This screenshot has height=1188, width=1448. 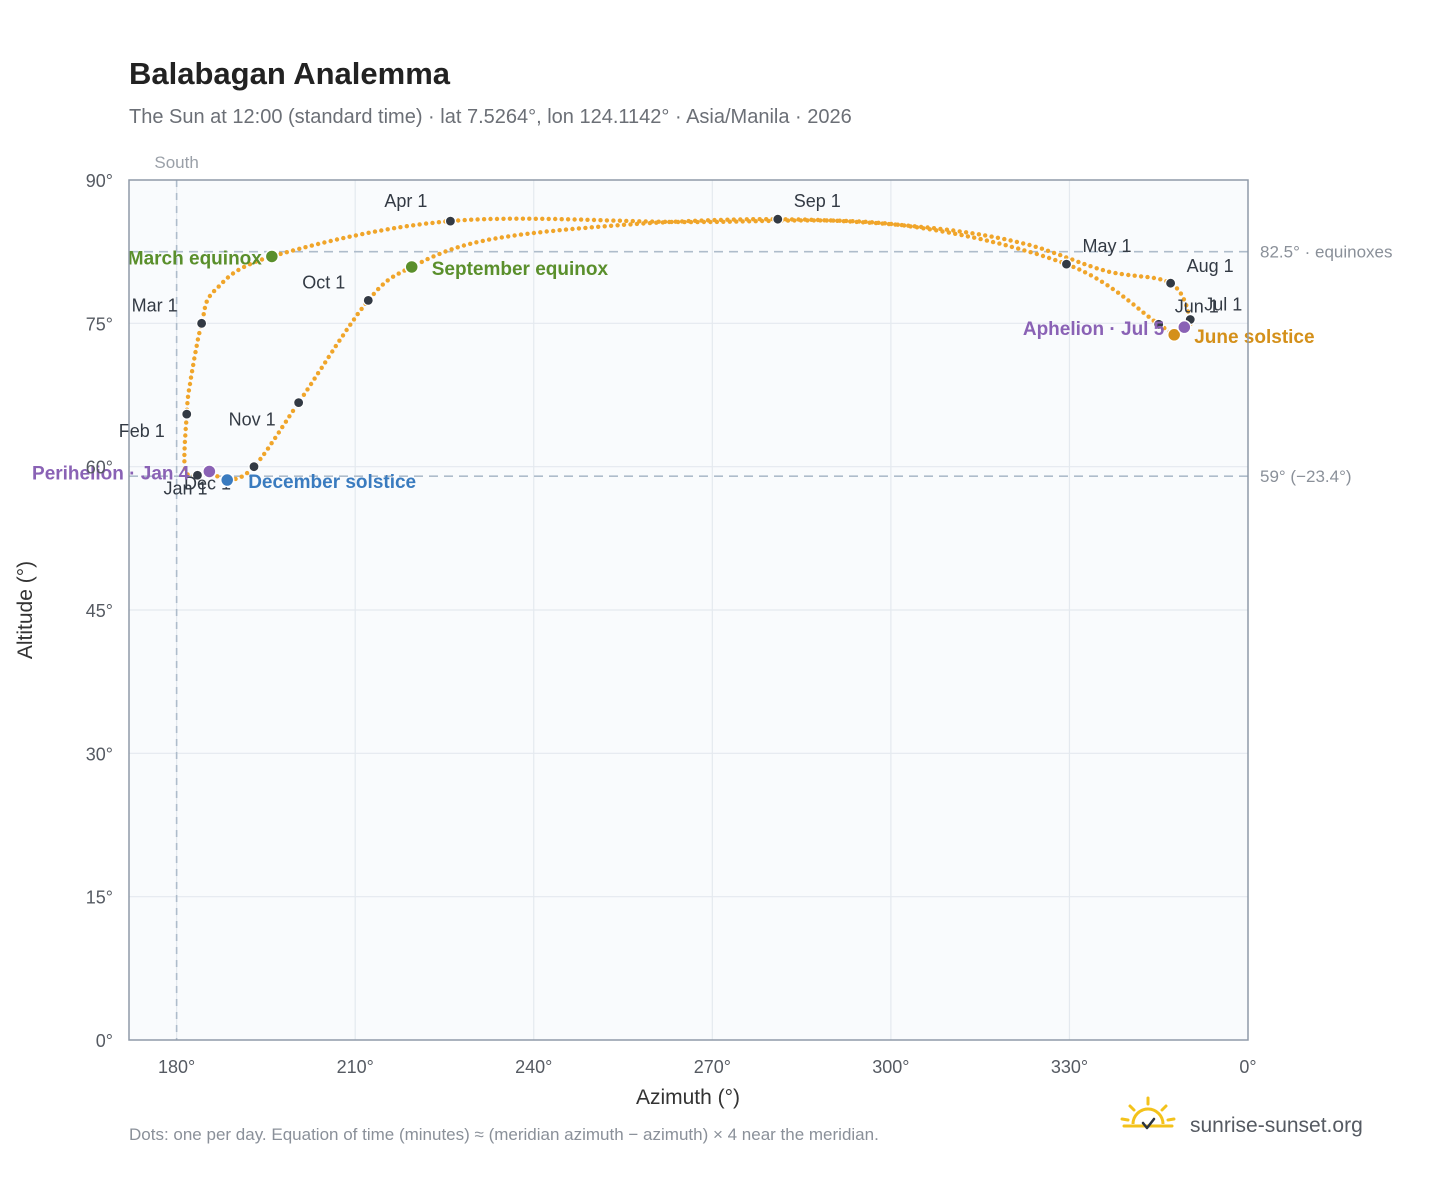 I want to click on month-label: Oct 1, so click(x=323, y=282).